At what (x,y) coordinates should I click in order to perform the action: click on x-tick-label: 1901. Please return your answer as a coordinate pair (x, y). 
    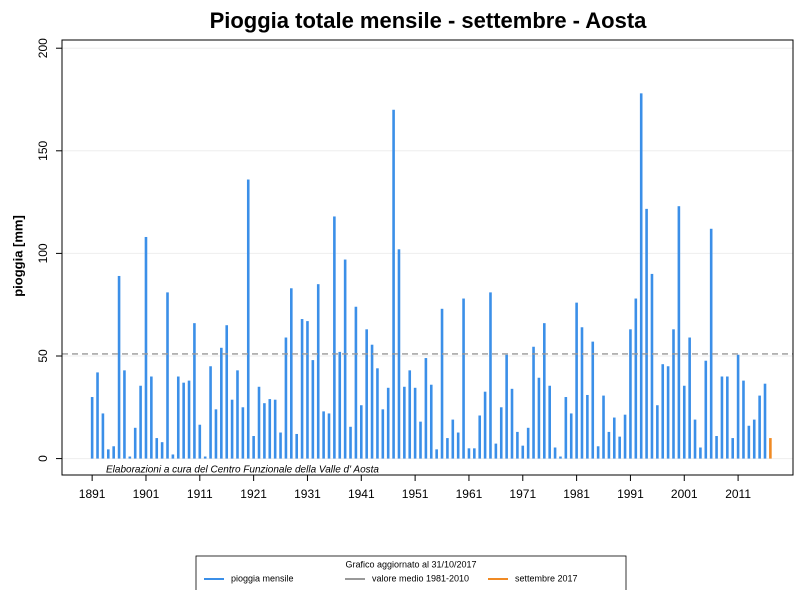
    Looking at the image, I should click on (146, 494).